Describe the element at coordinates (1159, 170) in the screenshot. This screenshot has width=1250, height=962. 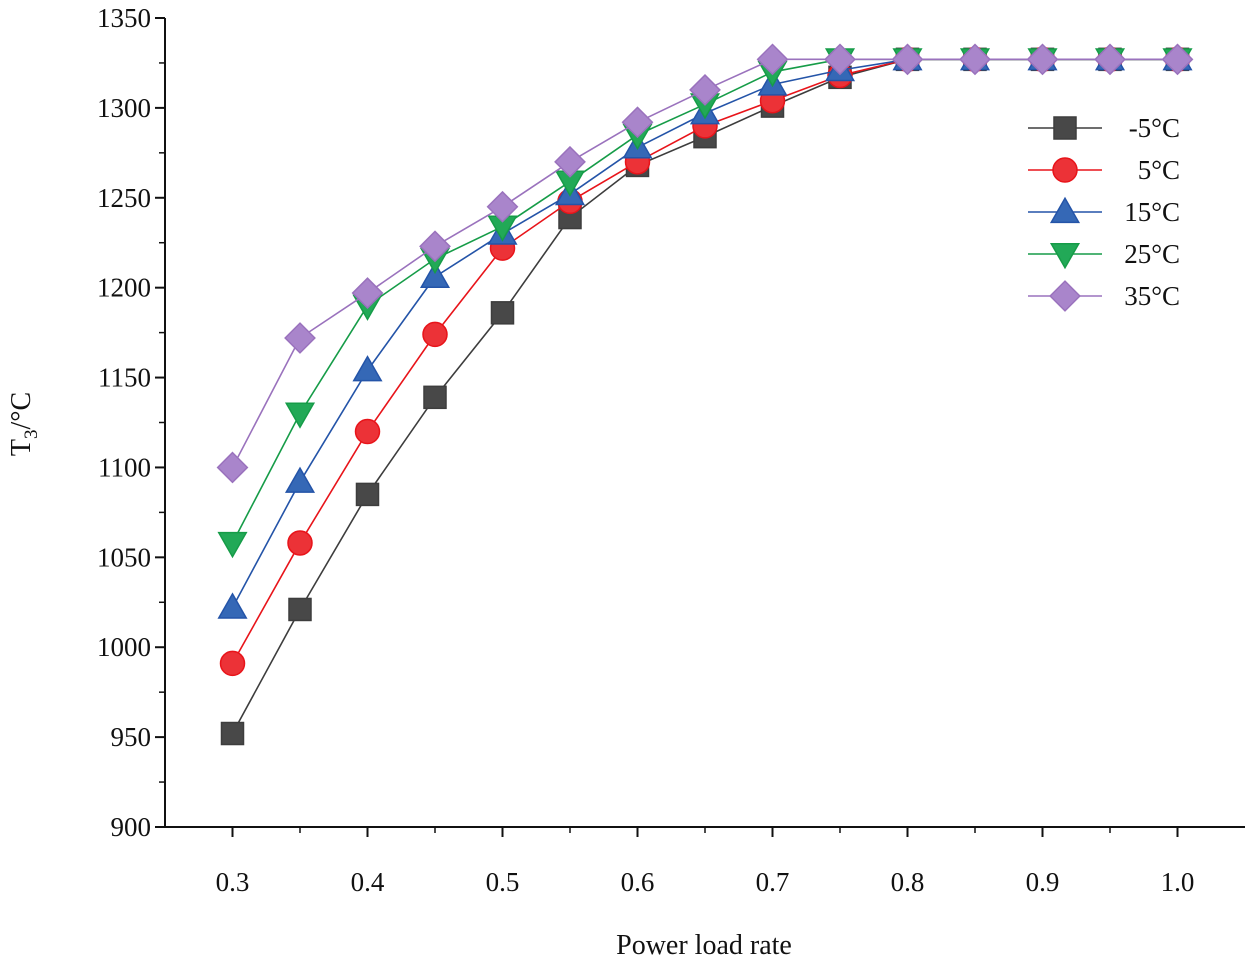
I see `legend-label: 5°C` at that location.